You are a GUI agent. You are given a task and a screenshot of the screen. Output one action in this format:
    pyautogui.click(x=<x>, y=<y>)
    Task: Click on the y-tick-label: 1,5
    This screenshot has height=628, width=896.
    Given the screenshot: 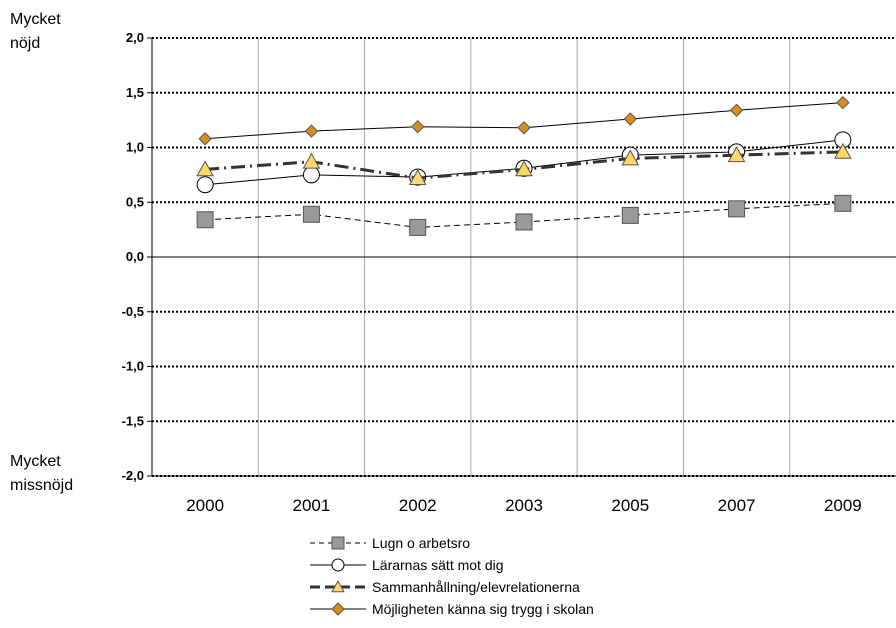 What is the action you would take?
    pyautogui.click(x=135, y=92)
    